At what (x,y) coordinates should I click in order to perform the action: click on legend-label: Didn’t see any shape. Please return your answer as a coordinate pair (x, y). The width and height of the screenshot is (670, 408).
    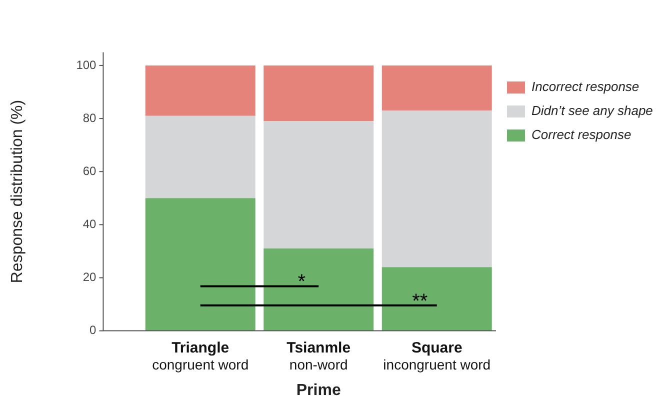
    Looking at the image, I should click on (592, 110).